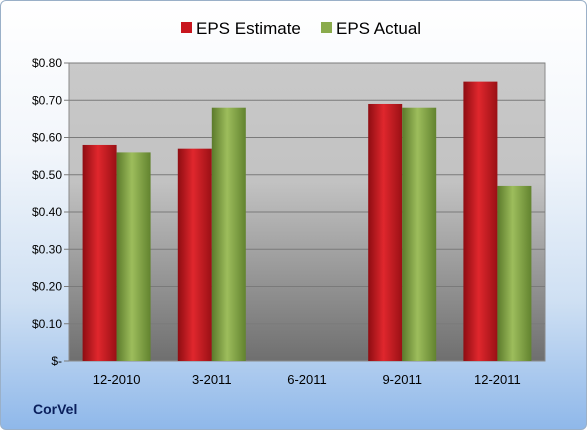 Image resolution: width=587 pixels, height=430 pixels. Describe the element at coordinates (514, 273) in the screenshot. I see `bar-eps-actual-12-2011` at that location.